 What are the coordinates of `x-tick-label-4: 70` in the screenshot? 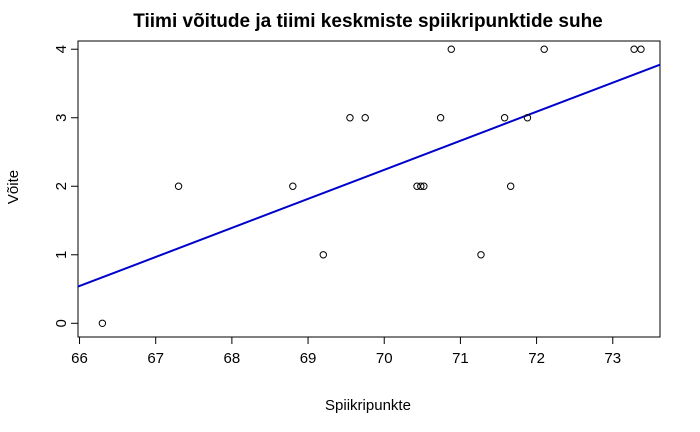 It's located at (384, 358).